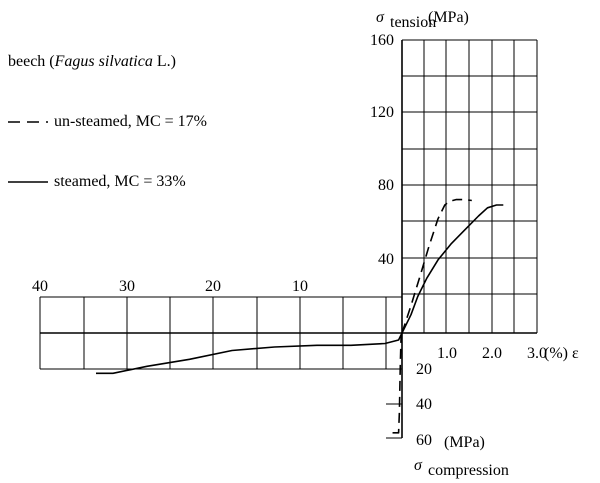  Describe the element at coordinates (418, 465) in the screenshot. I see `compression-symbol: σ` at that location.